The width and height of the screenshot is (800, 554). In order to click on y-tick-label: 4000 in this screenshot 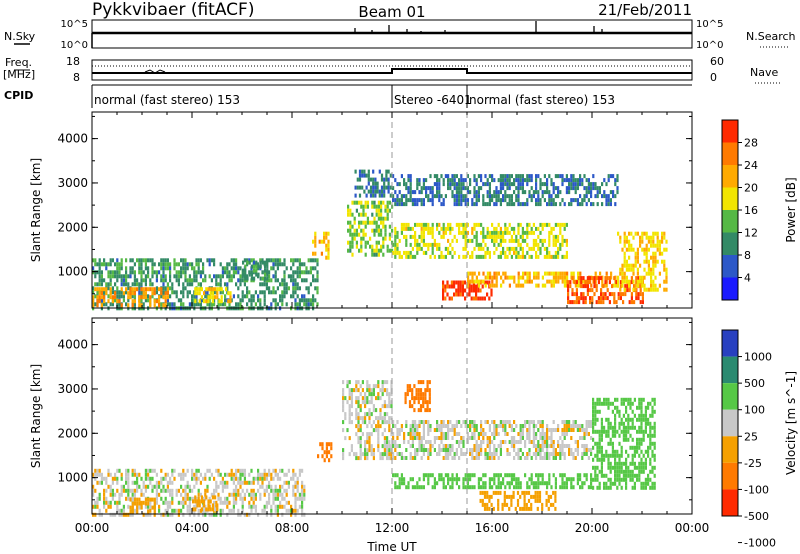, I will do `click(72, 345)`.